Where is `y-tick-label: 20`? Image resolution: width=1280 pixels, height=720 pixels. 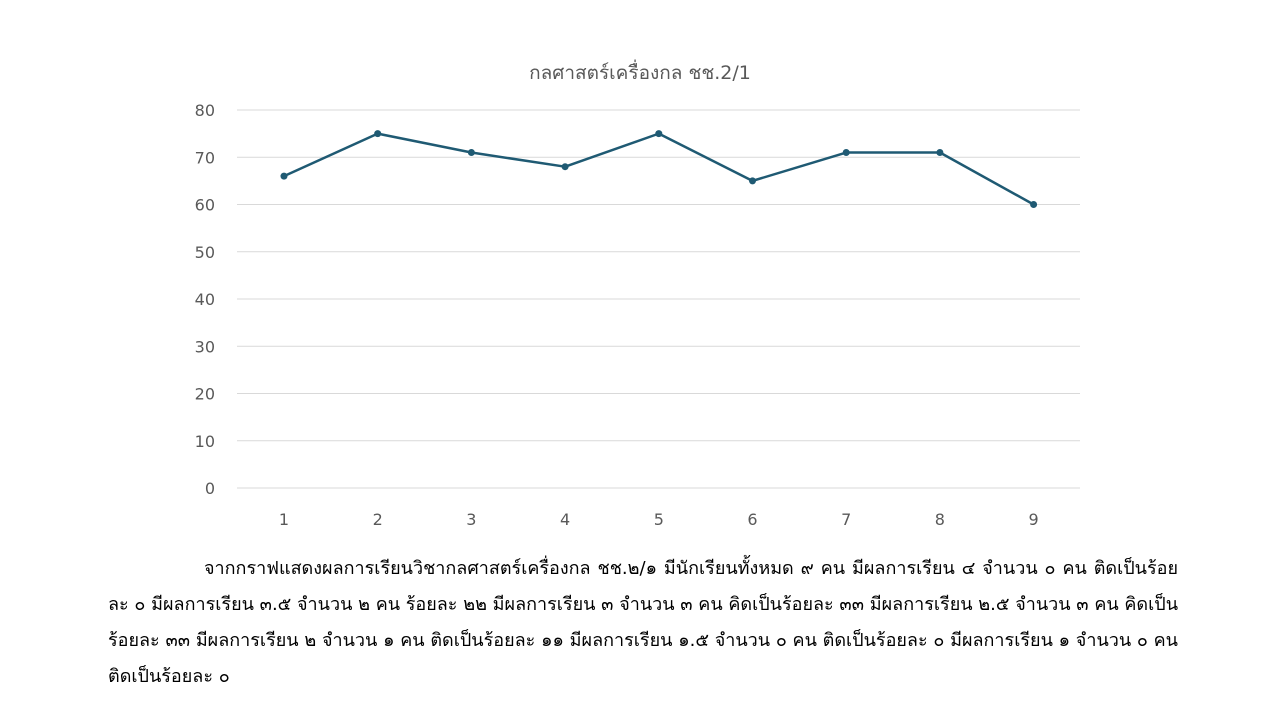 y-tick-label: 20 is located at coordinates (205, 394).